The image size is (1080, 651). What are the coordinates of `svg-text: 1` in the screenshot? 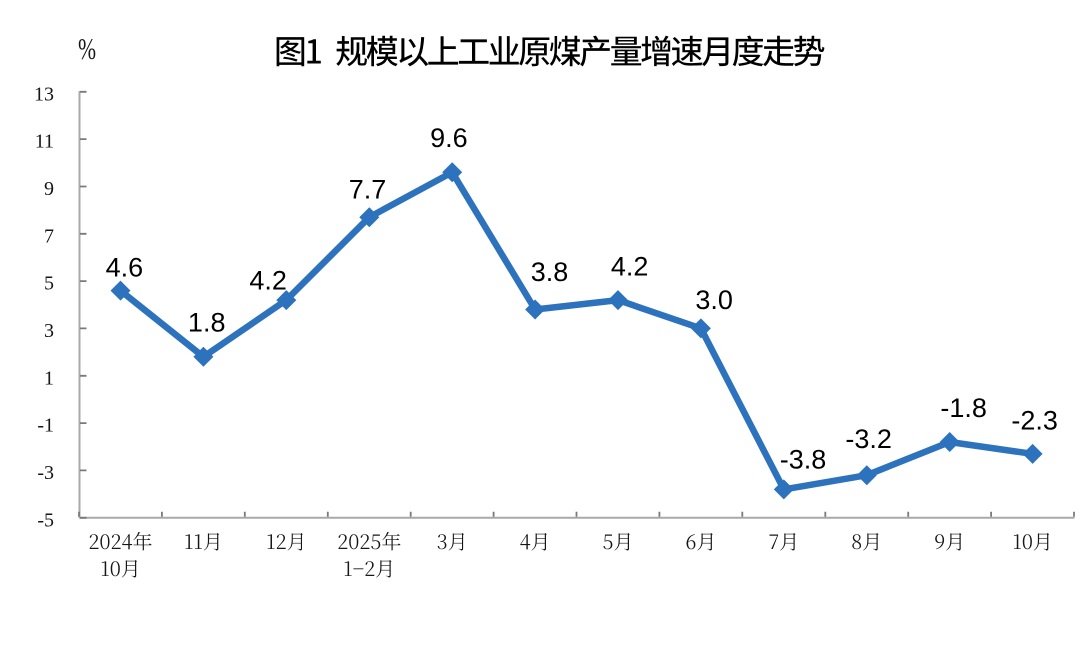 It's located at (49, 378).